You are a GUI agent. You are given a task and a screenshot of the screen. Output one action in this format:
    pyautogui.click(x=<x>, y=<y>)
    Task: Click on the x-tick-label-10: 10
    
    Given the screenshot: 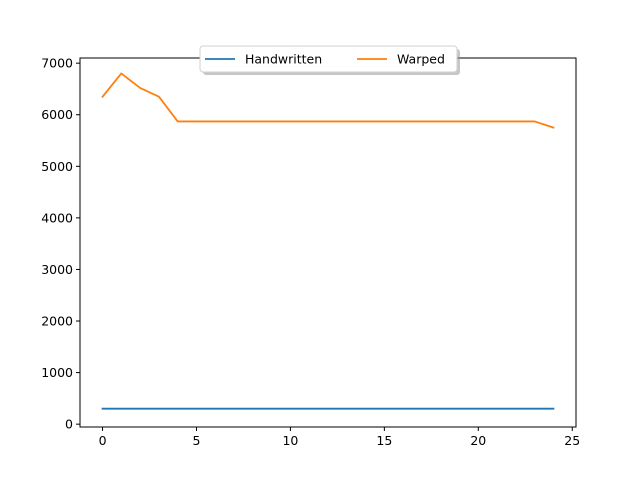 What is the action you would take?
    pyautogui.click(x=290, y=440)
    